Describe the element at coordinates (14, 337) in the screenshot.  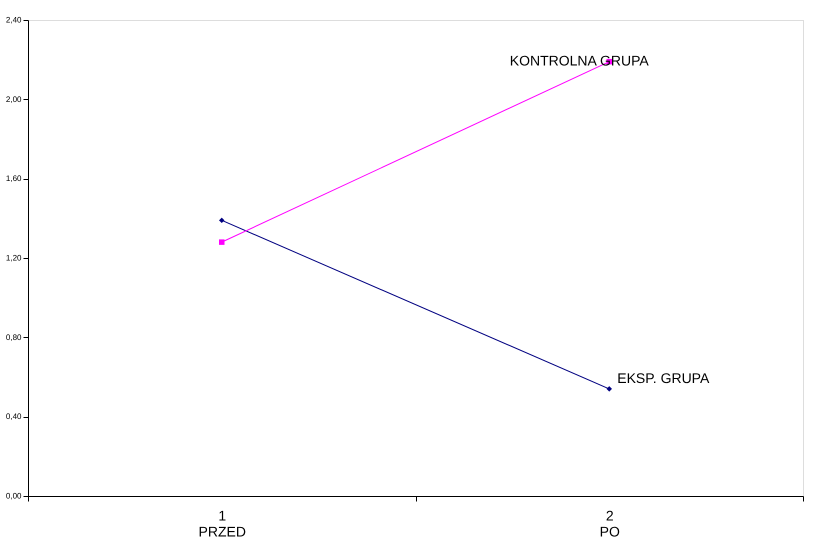
I see `y-tick-label: 0,80` at that location.